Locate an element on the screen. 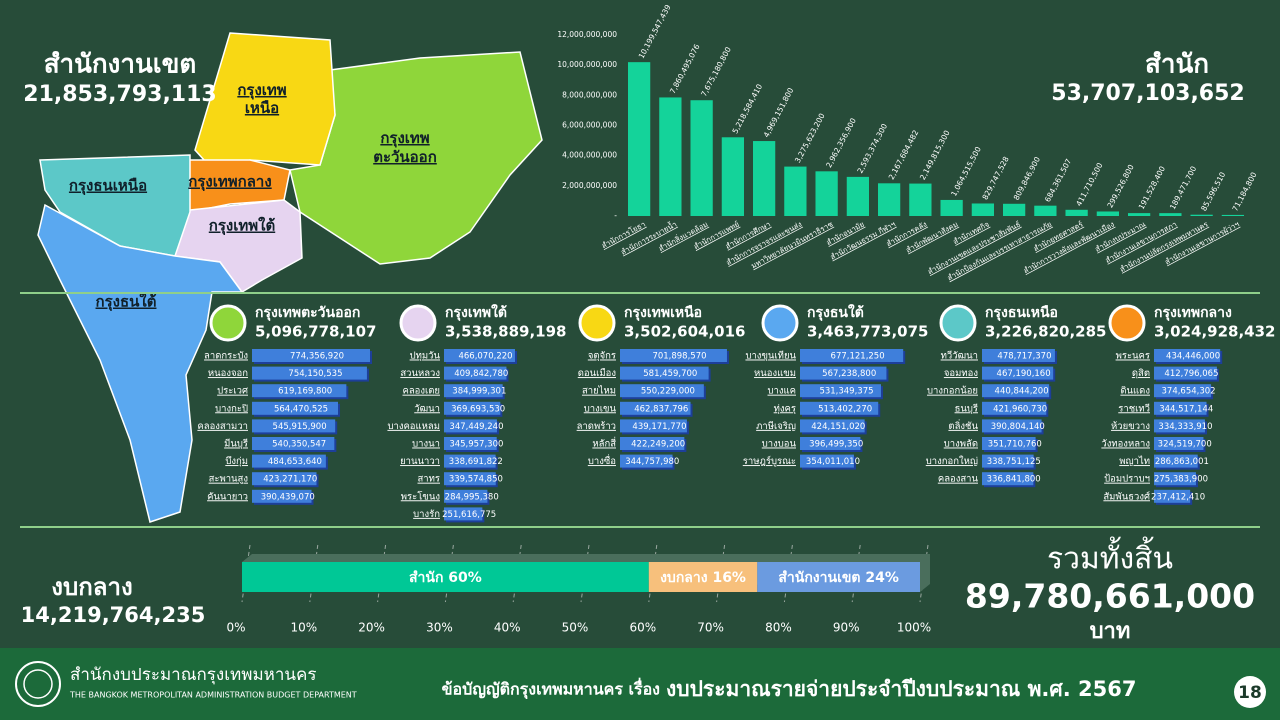 The height and width of the screenshot is (720, 1280). segment-label: สำนักงานเขต 24% is located at coordinates (838, 578).